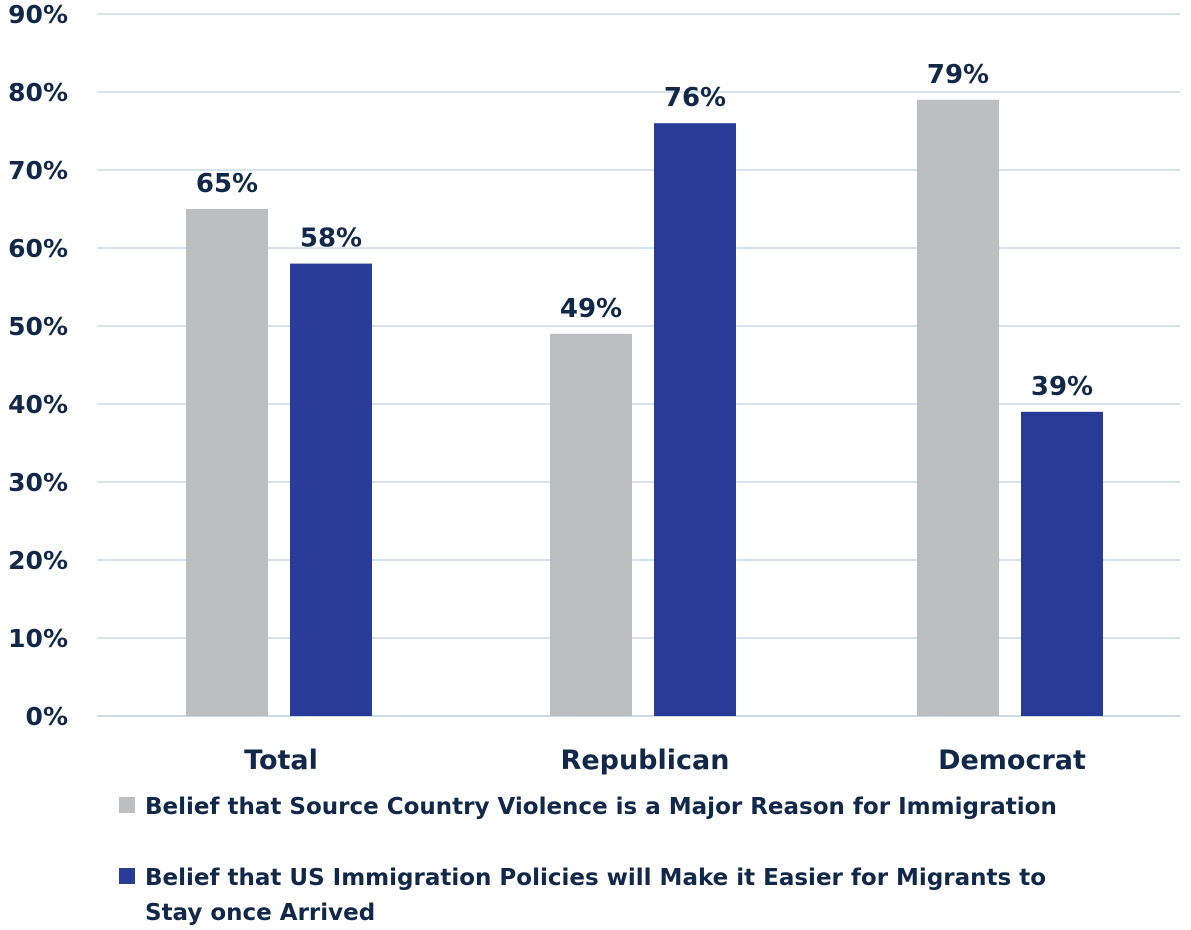 The image size is (1191, 930). Describe the element at coordinates (38, 14) in the screenshot. I see `y-tick-label-9: 90%` at that location.